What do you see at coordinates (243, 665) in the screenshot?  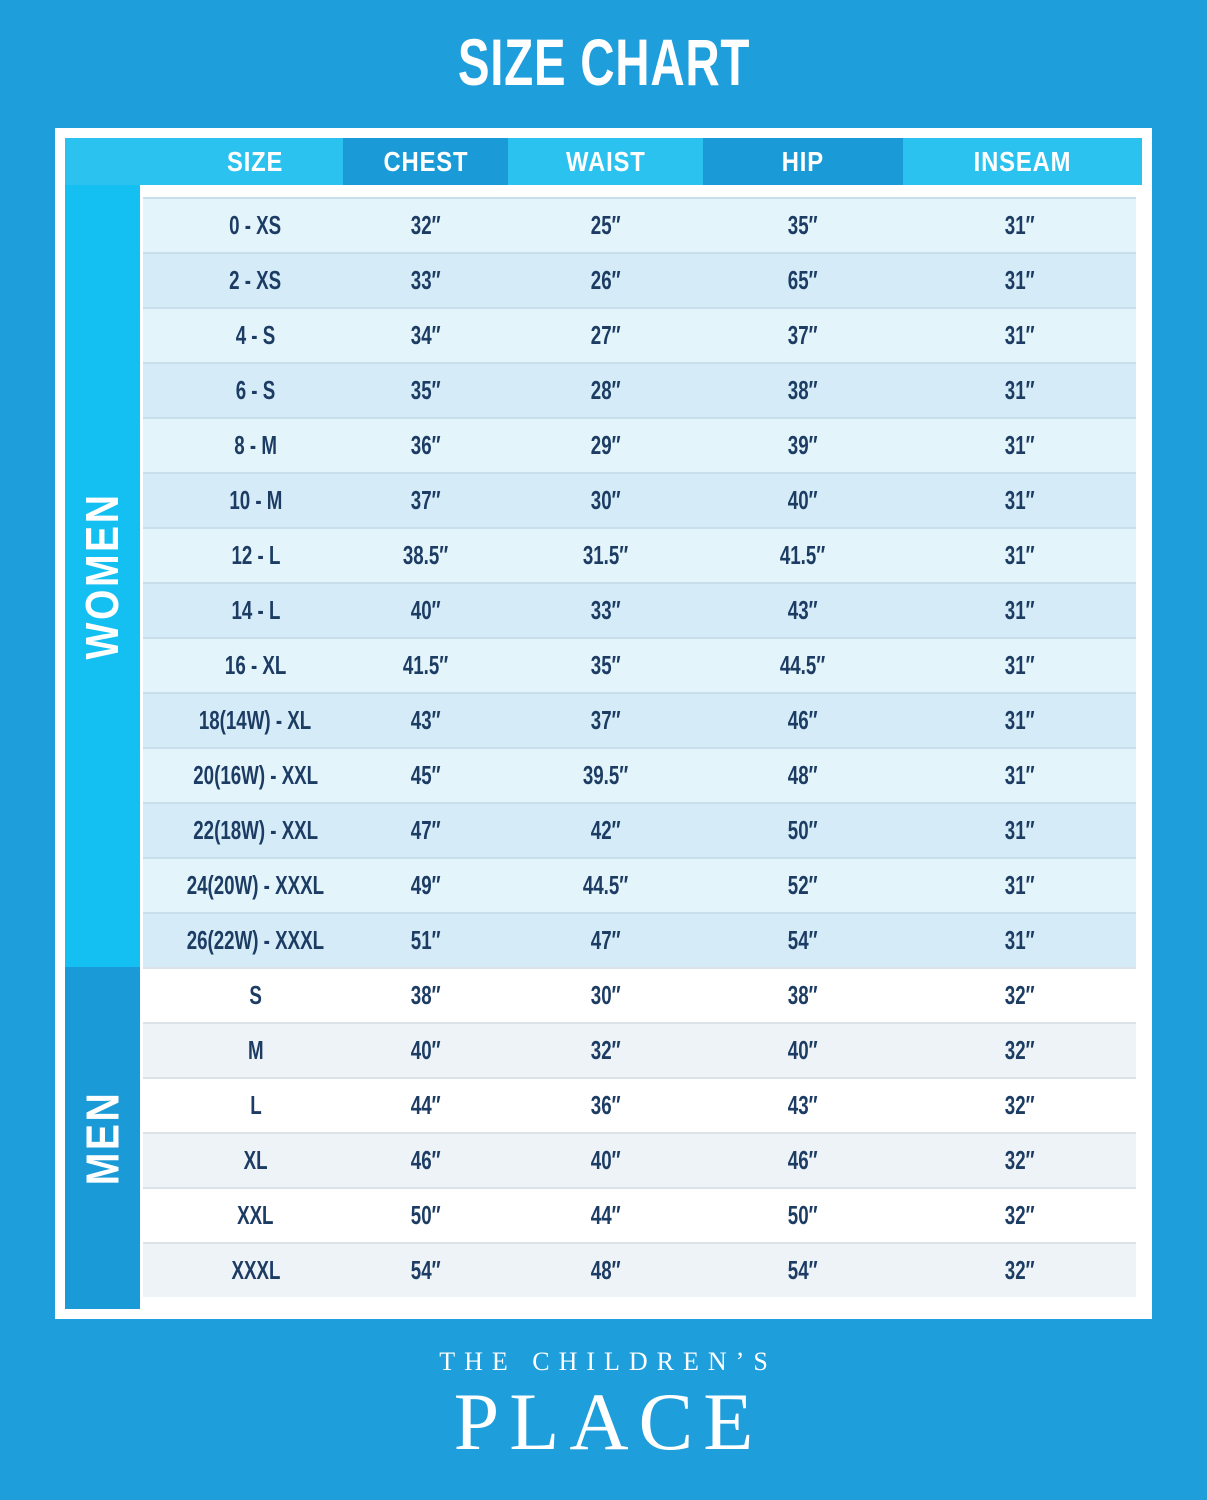 I see `size-cell: 16 - XL` at bounding box center [243, 665].